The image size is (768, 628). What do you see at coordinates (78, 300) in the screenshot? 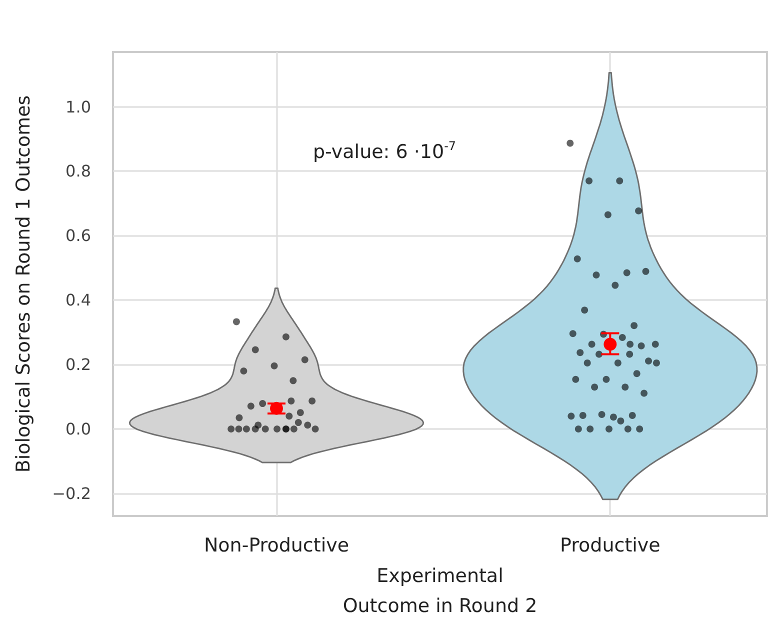
I see `y-tick-label: 0.4` at bounding box center [78, 300].